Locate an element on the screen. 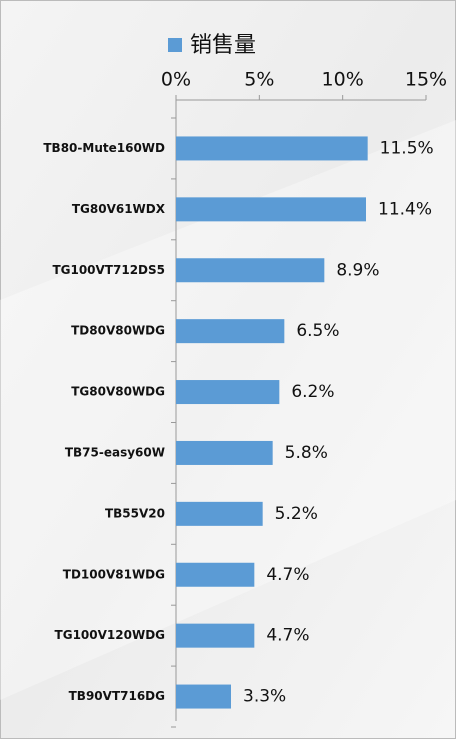  y-tick-label: TB90VT716DG is located at coordinates (117, 696).